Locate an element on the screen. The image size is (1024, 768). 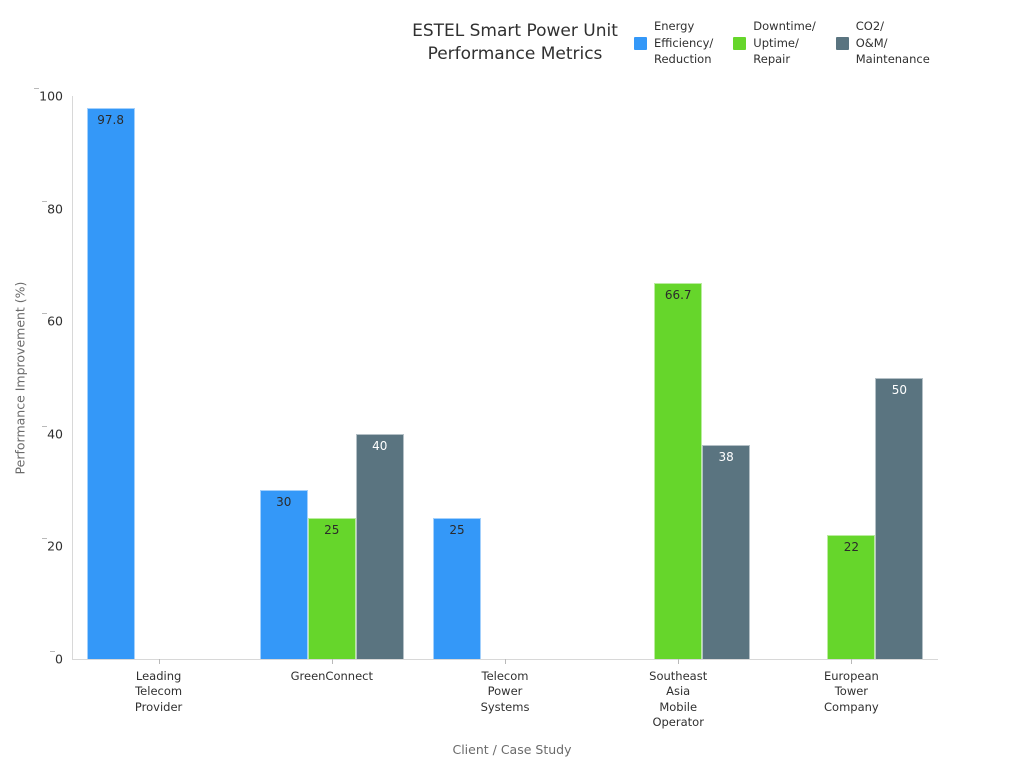
legend-label: Downtime/ Uptime/ Repair is located at coordinates (784, 43).